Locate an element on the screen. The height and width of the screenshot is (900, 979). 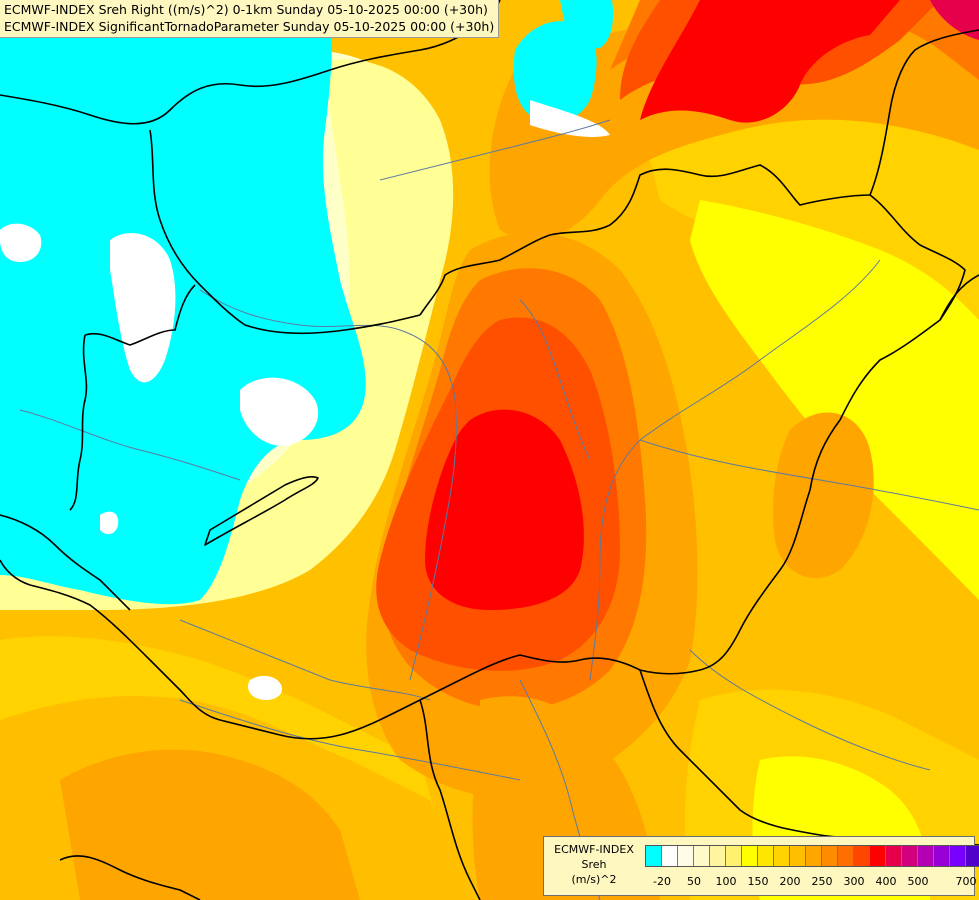
field-red-north is located at coordinates (770, 61).